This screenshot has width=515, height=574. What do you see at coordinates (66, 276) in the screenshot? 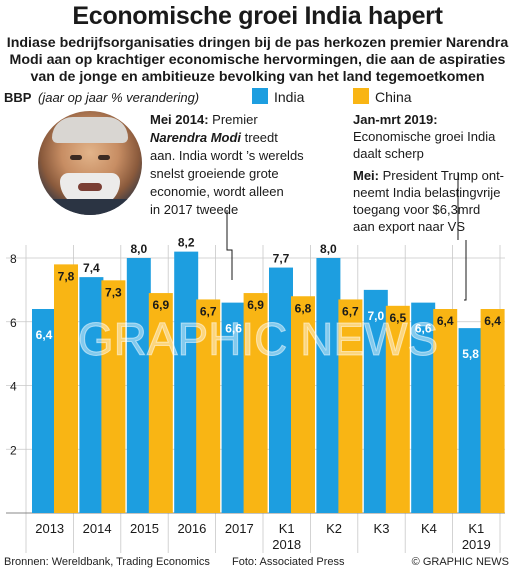
I see `data-label-china: 7,8` at bounding box center [66, 276].